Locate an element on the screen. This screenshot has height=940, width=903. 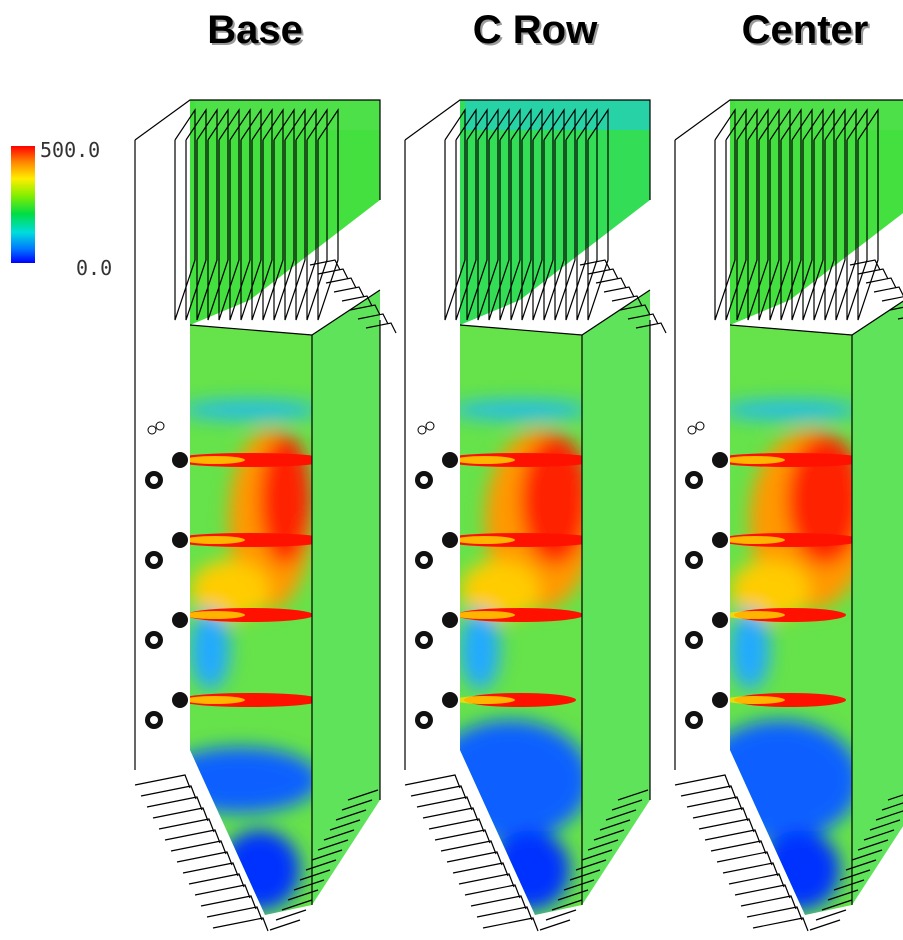
panel-title-base: Base is located at coordinates (255, 30).